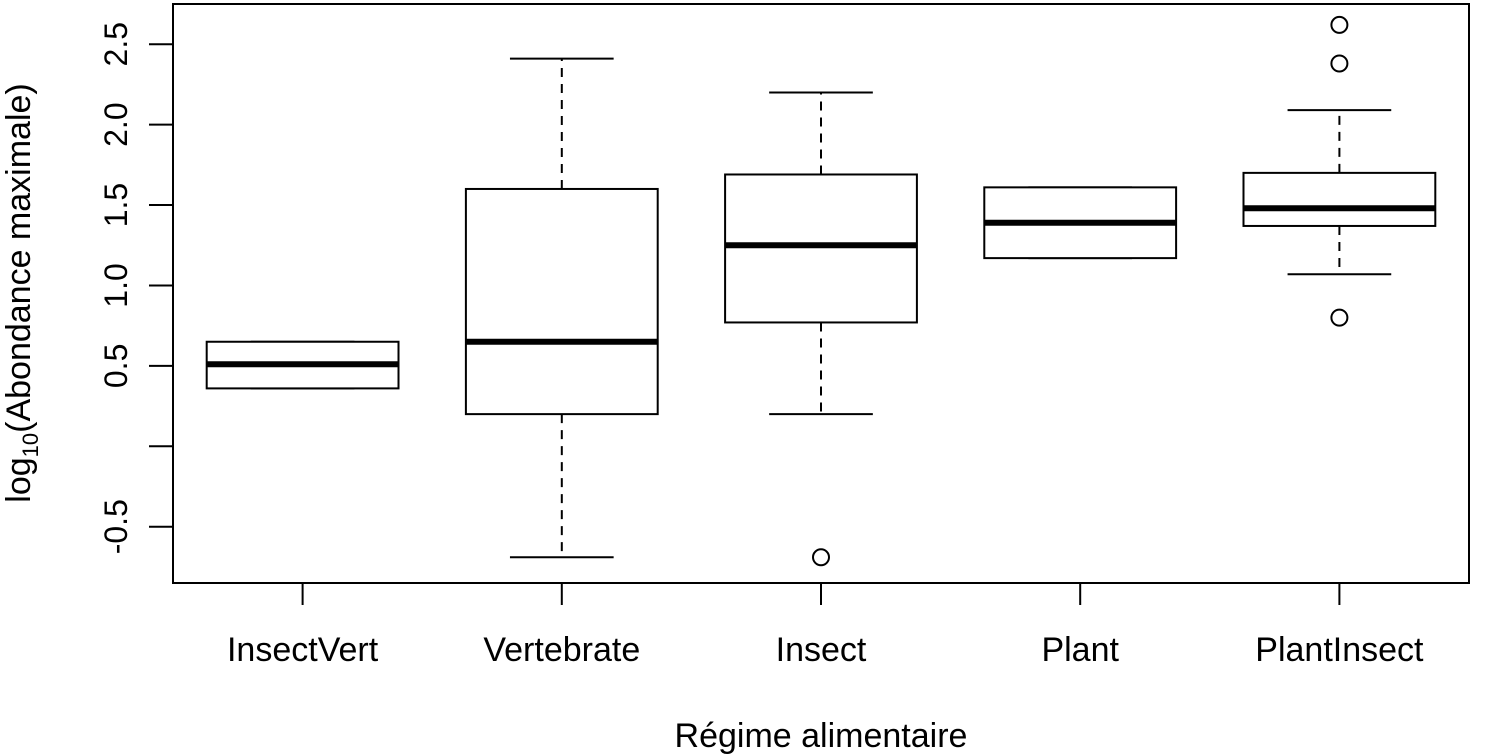  What do you see at coordinates (135, 288) in the screenshot?
I see `y-axis: -0.5 0.5 1.0 1.5 2.0 2.5` at bounding box center [135, 288].